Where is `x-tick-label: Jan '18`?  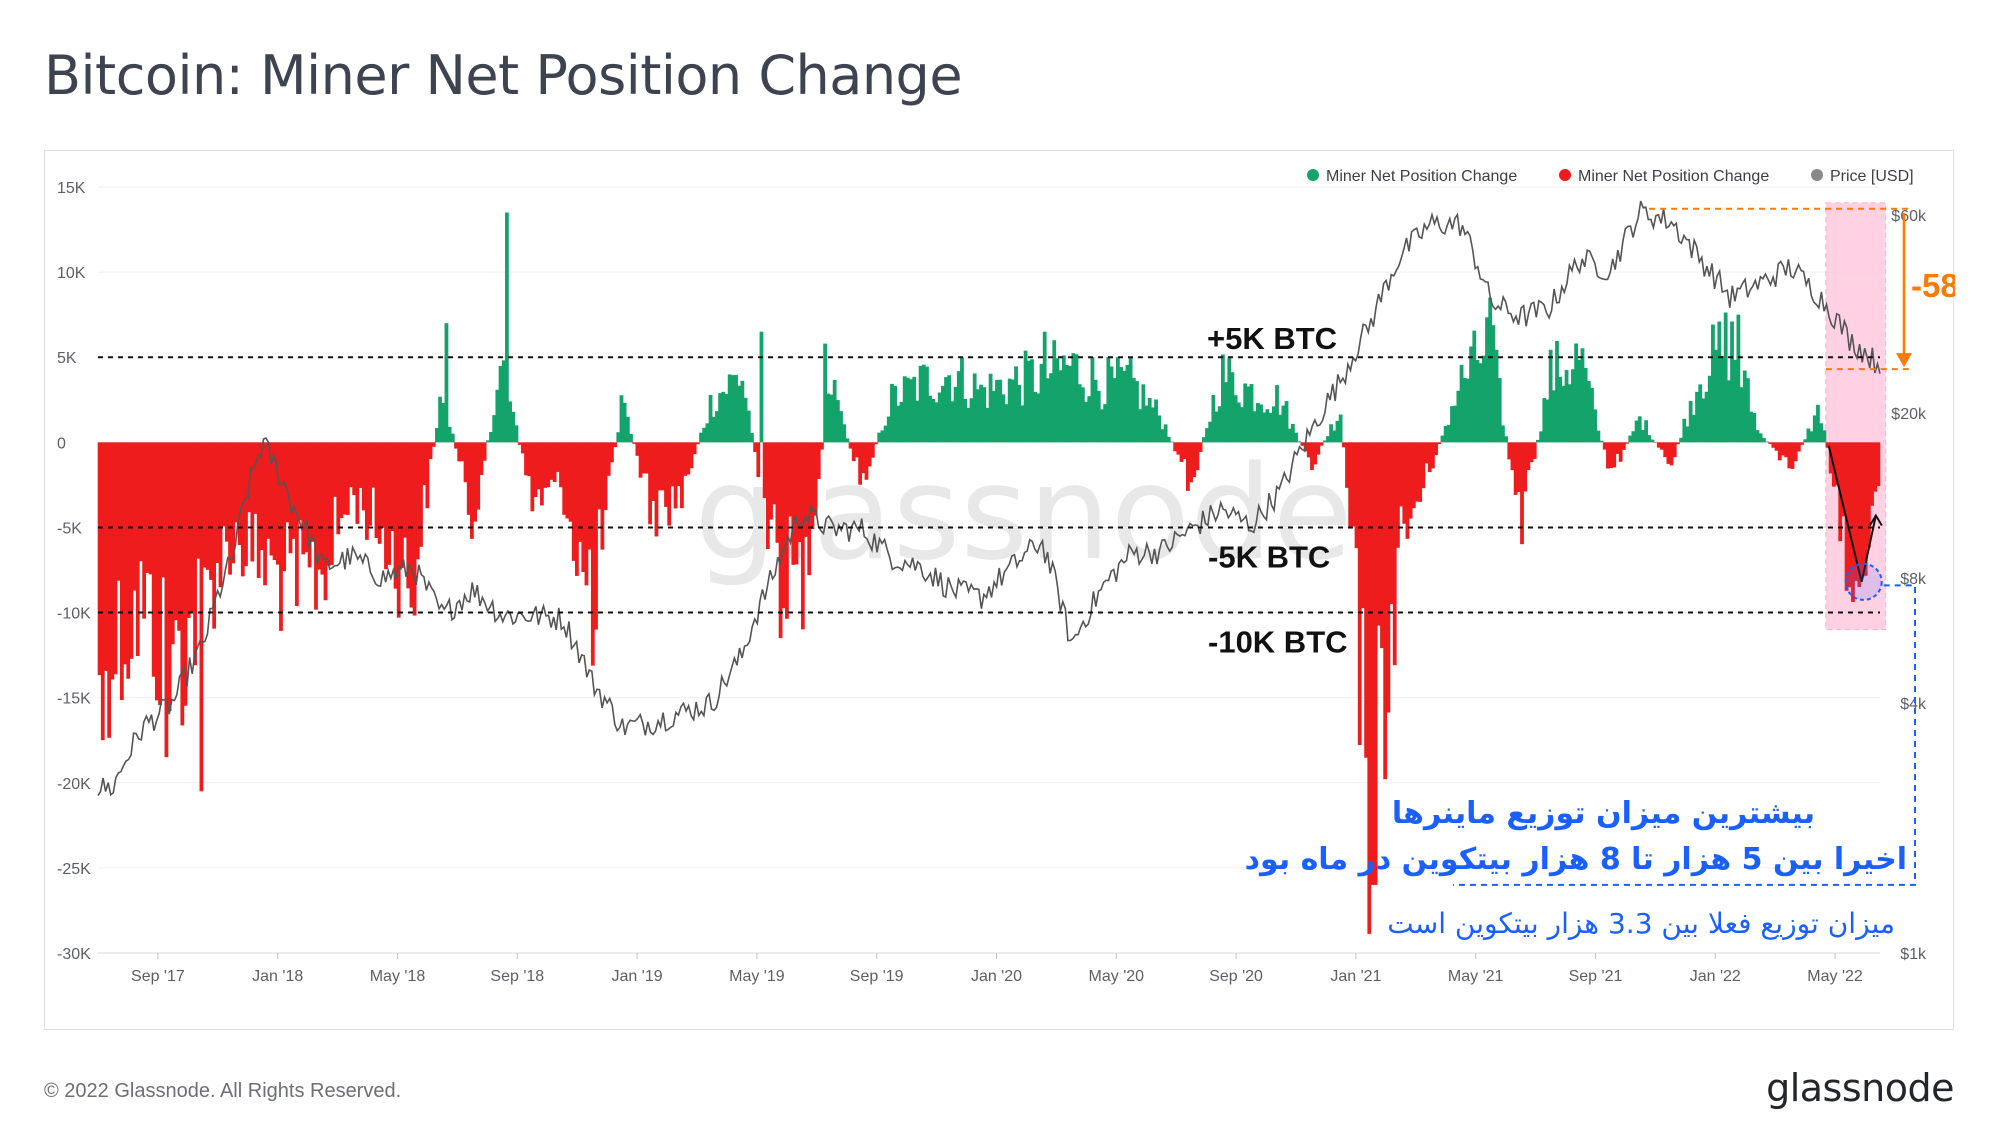
x-tick-label: Jan '18 is located at coordinates (277, 976).